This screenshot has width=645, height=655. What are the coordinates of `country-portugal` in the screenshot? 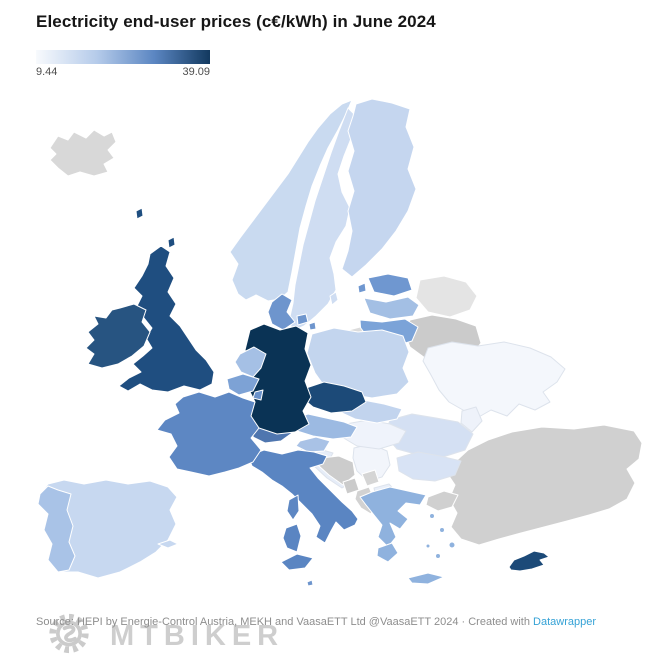 It's located at (56, 529).